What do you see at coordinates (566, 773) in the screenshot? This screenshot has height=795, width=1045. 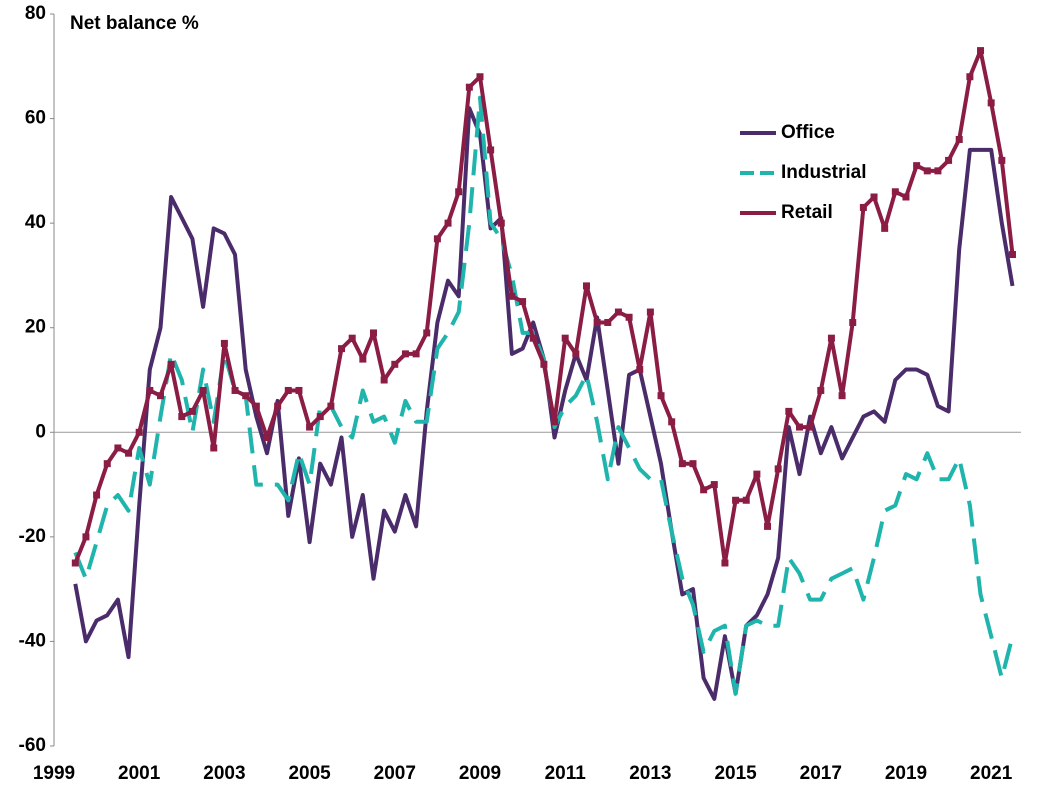 I see `x-tick-label: 2011` at bounding box center [566, 773].